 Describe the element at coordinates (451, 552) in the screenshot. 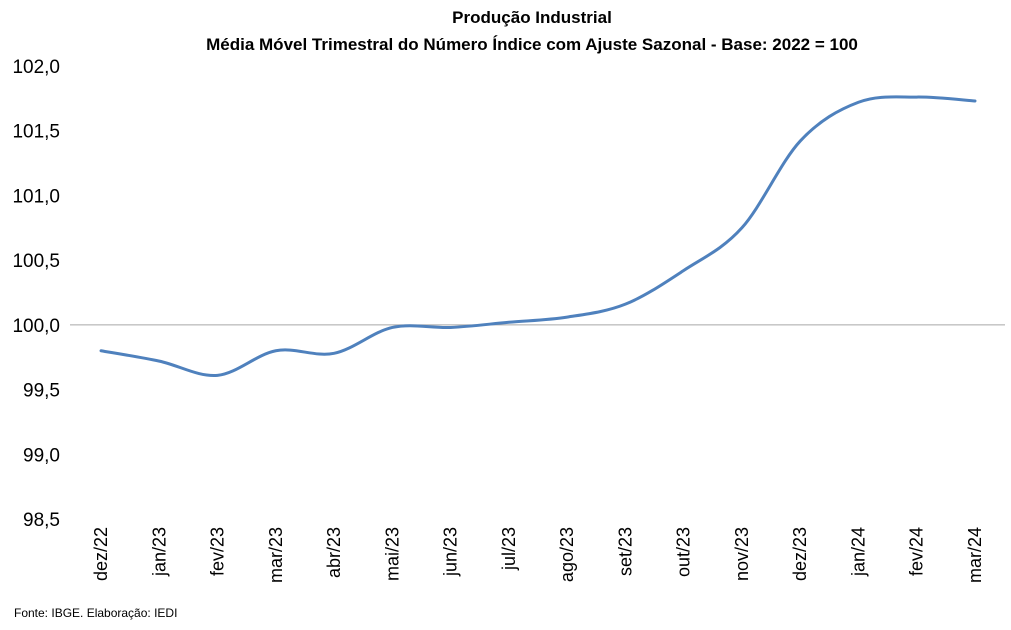

I see `x-tick-label: jun/23` at that location.